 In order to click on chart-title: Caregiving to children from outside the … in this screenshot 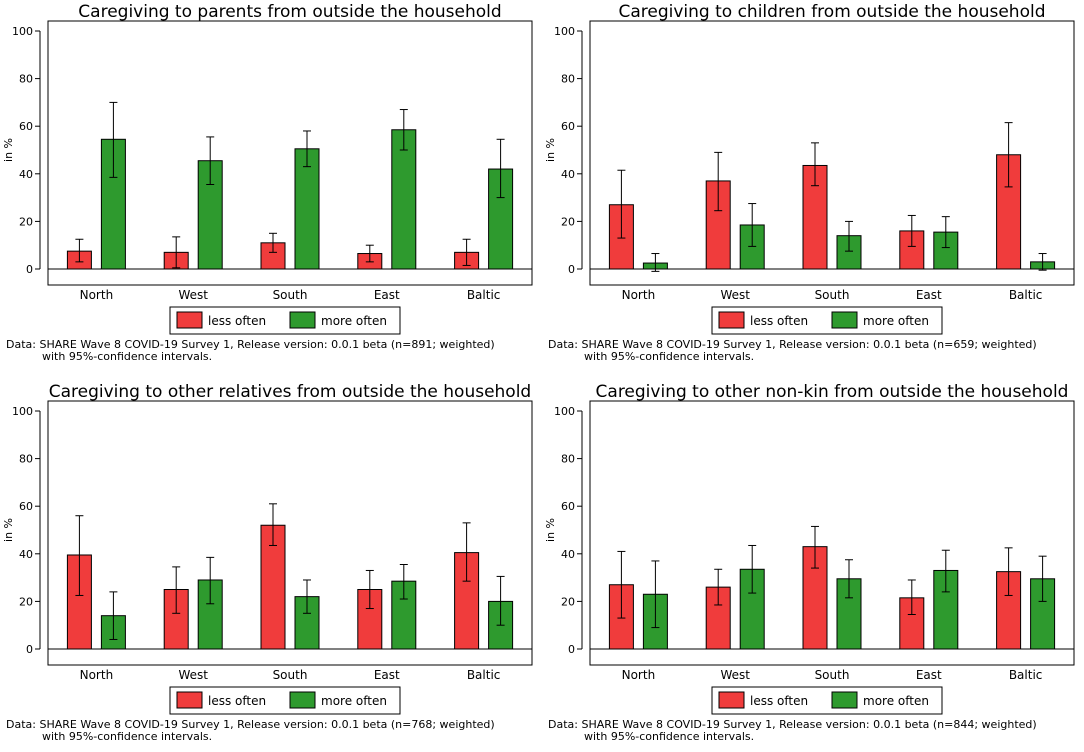, I will do `click(831, 12)`.